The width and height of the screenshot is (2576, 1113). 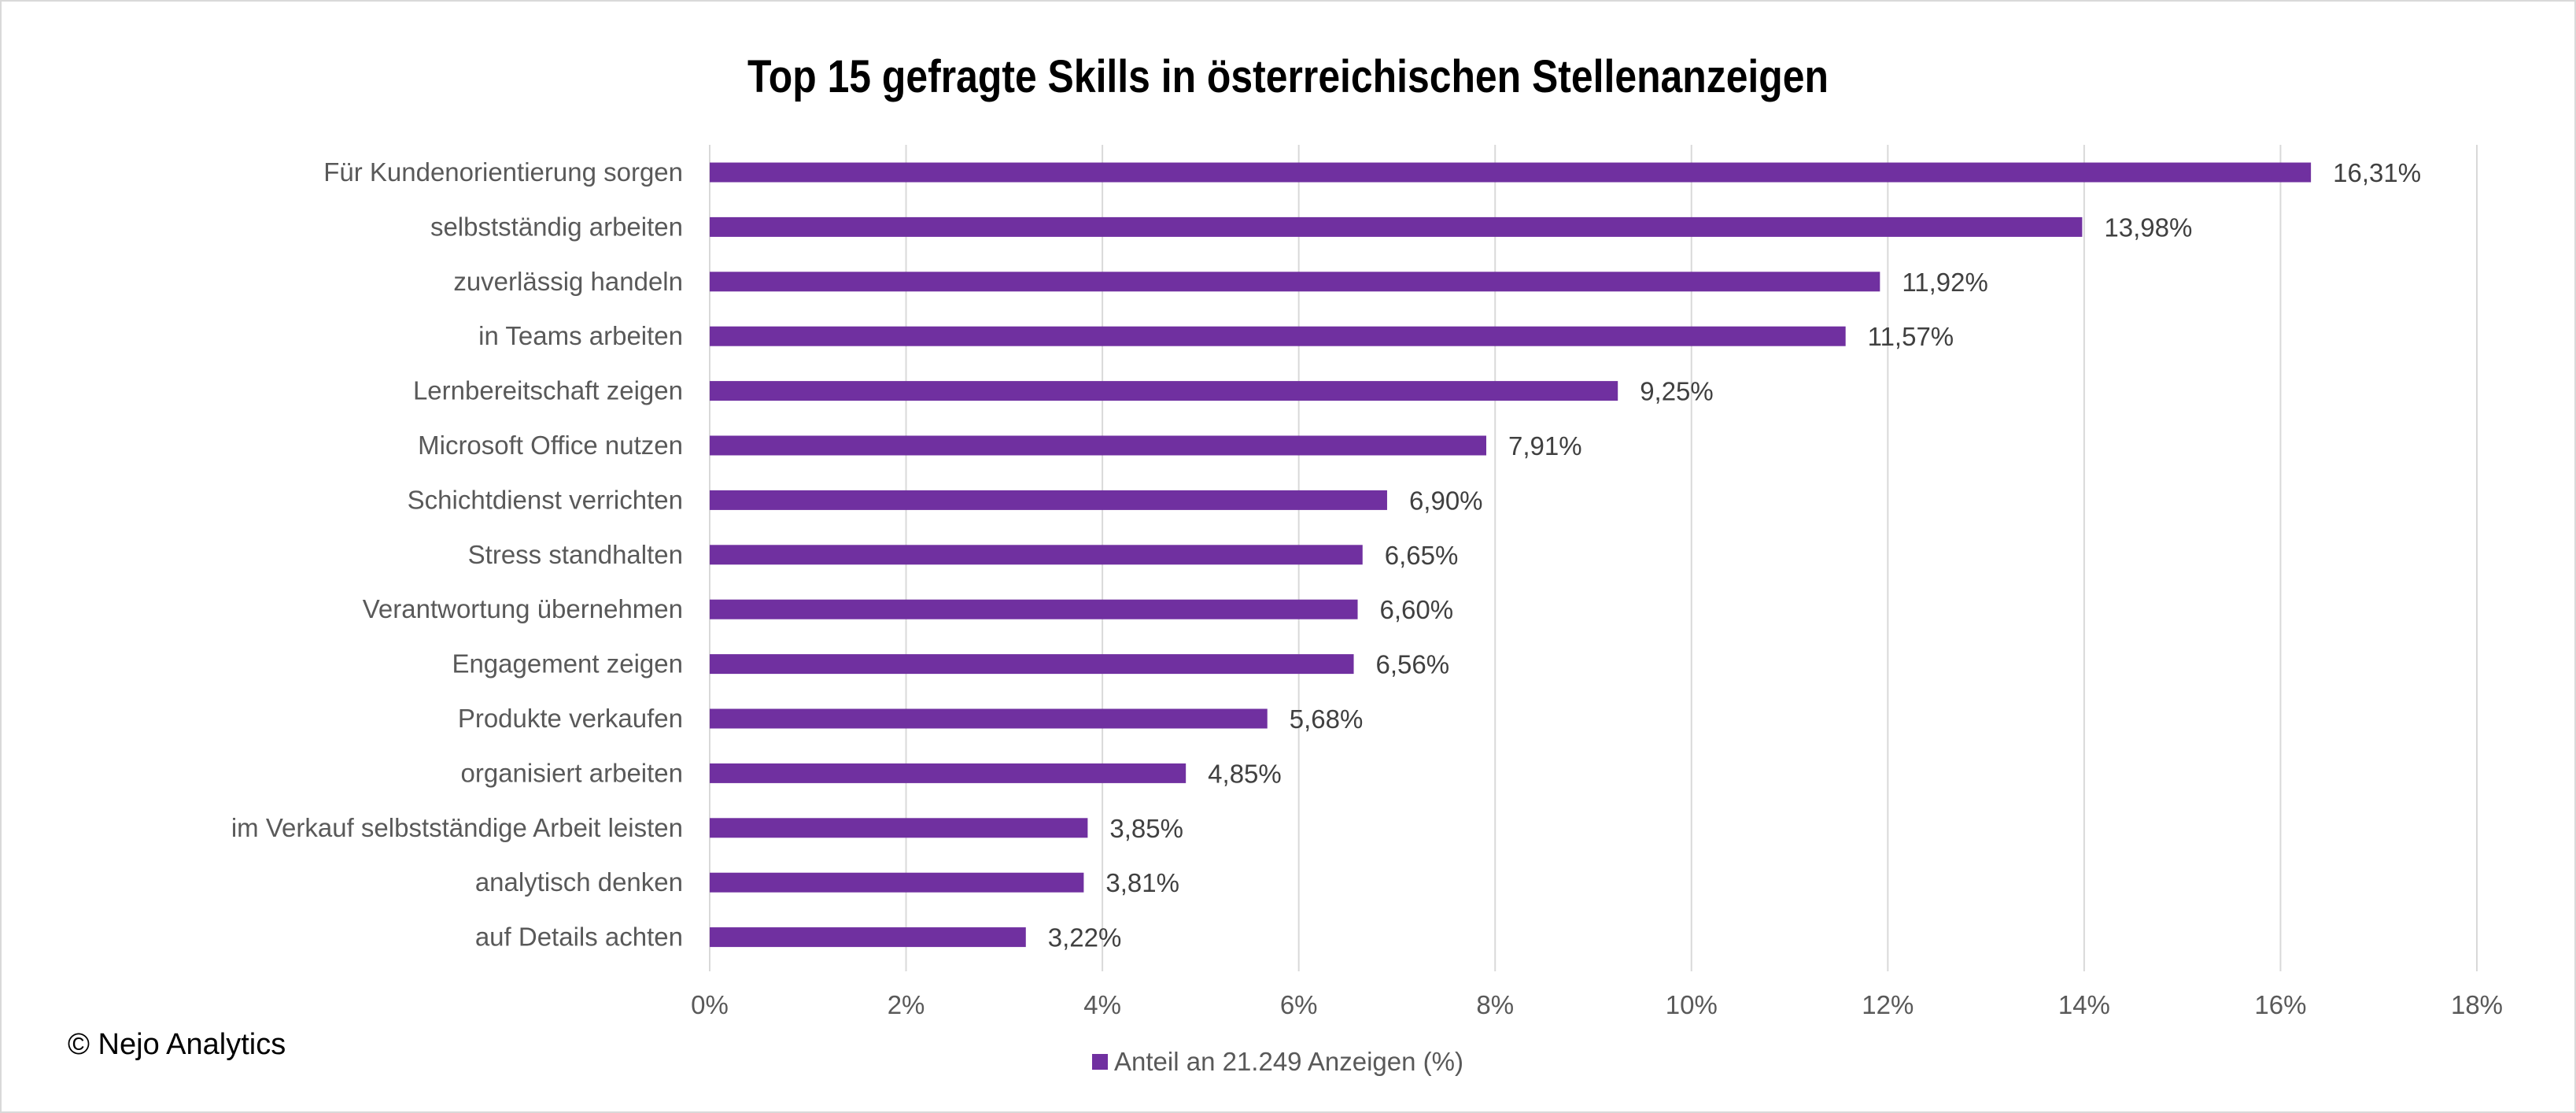 I want to click on legend-label: Anteil an 21.249 Anzeigen (%), so click(x=1288, y=1061).